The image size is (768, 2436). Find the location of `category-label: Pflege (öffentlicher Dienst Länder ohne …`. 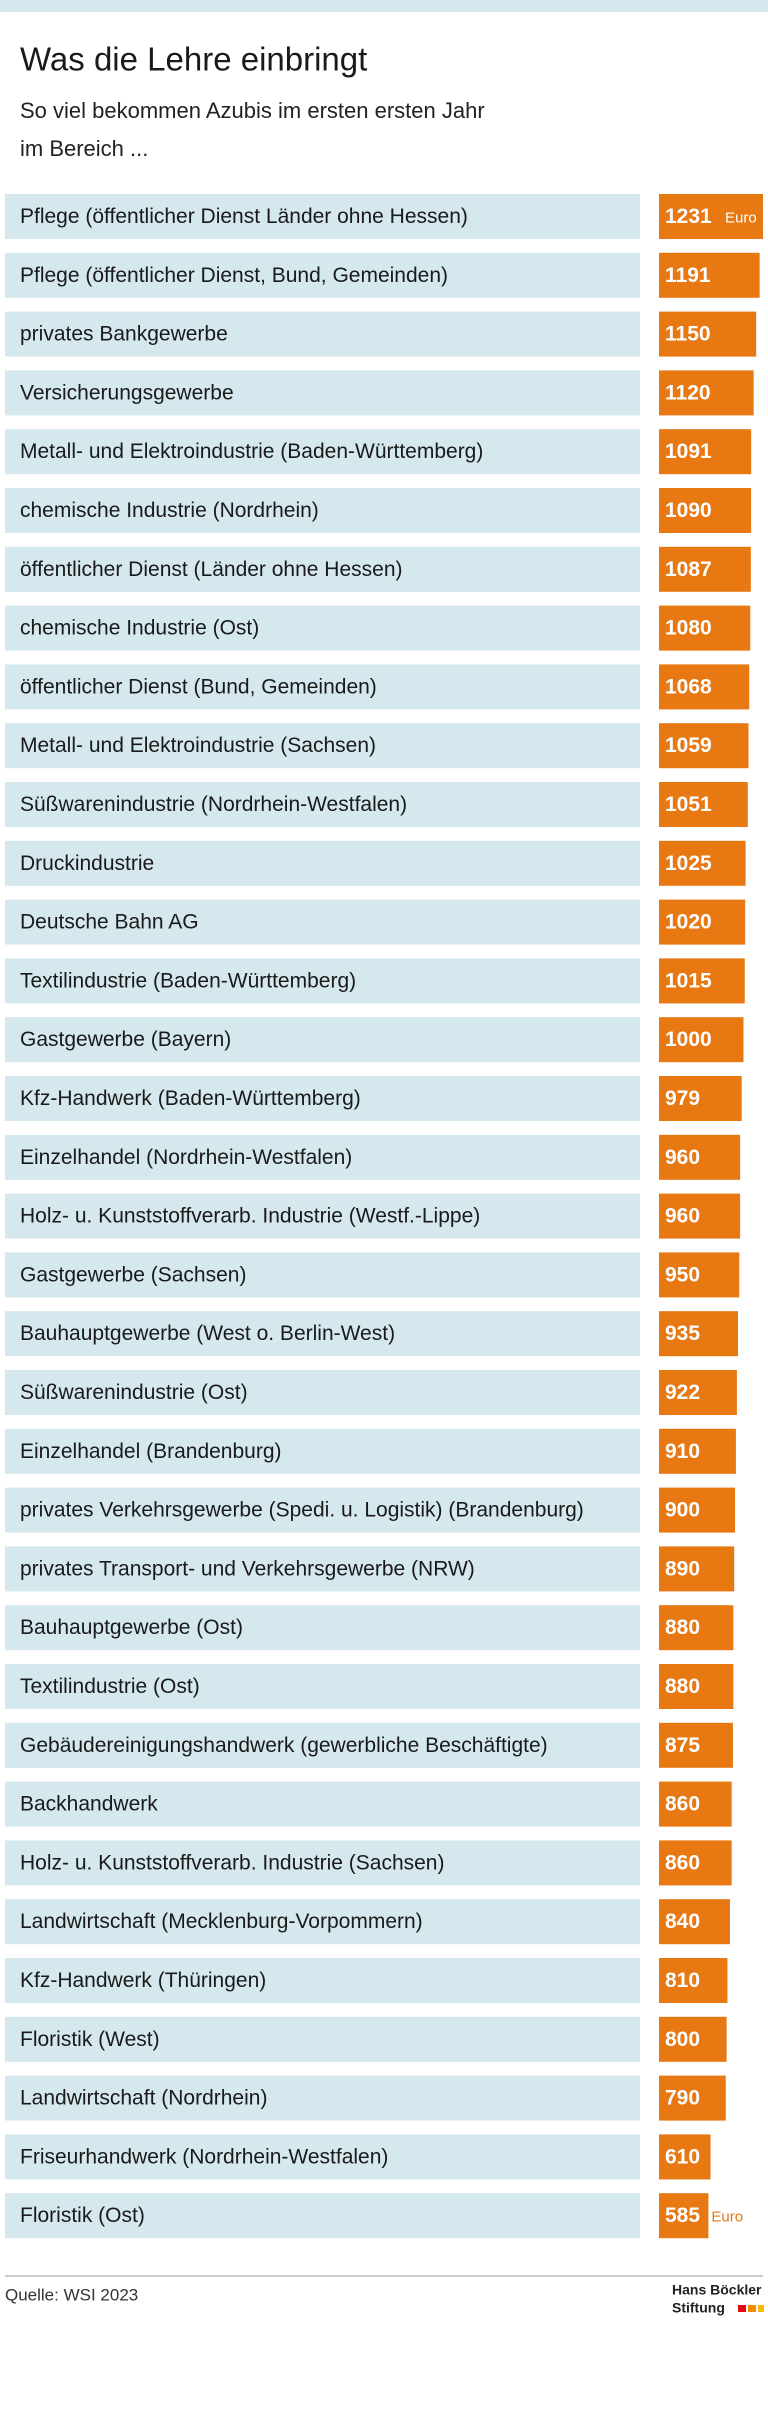

category-label: Pflege (öffentlicher Dienst Länder ohne … is located at coordinates (244, 216).